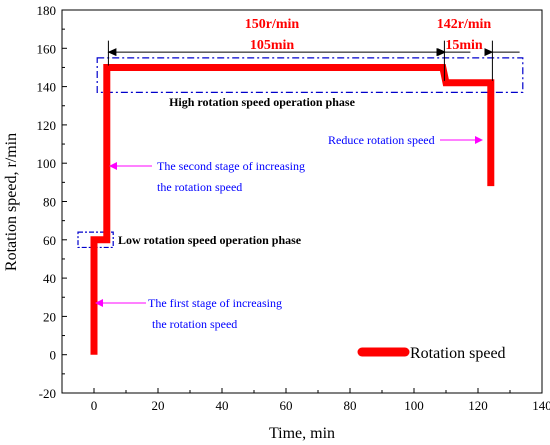 This screenshot has width=550, height=445. What do you see at coordinates (49, 240) in the screenshot?
I see `y-tick-label: 60` at bounding box center [49, 240].